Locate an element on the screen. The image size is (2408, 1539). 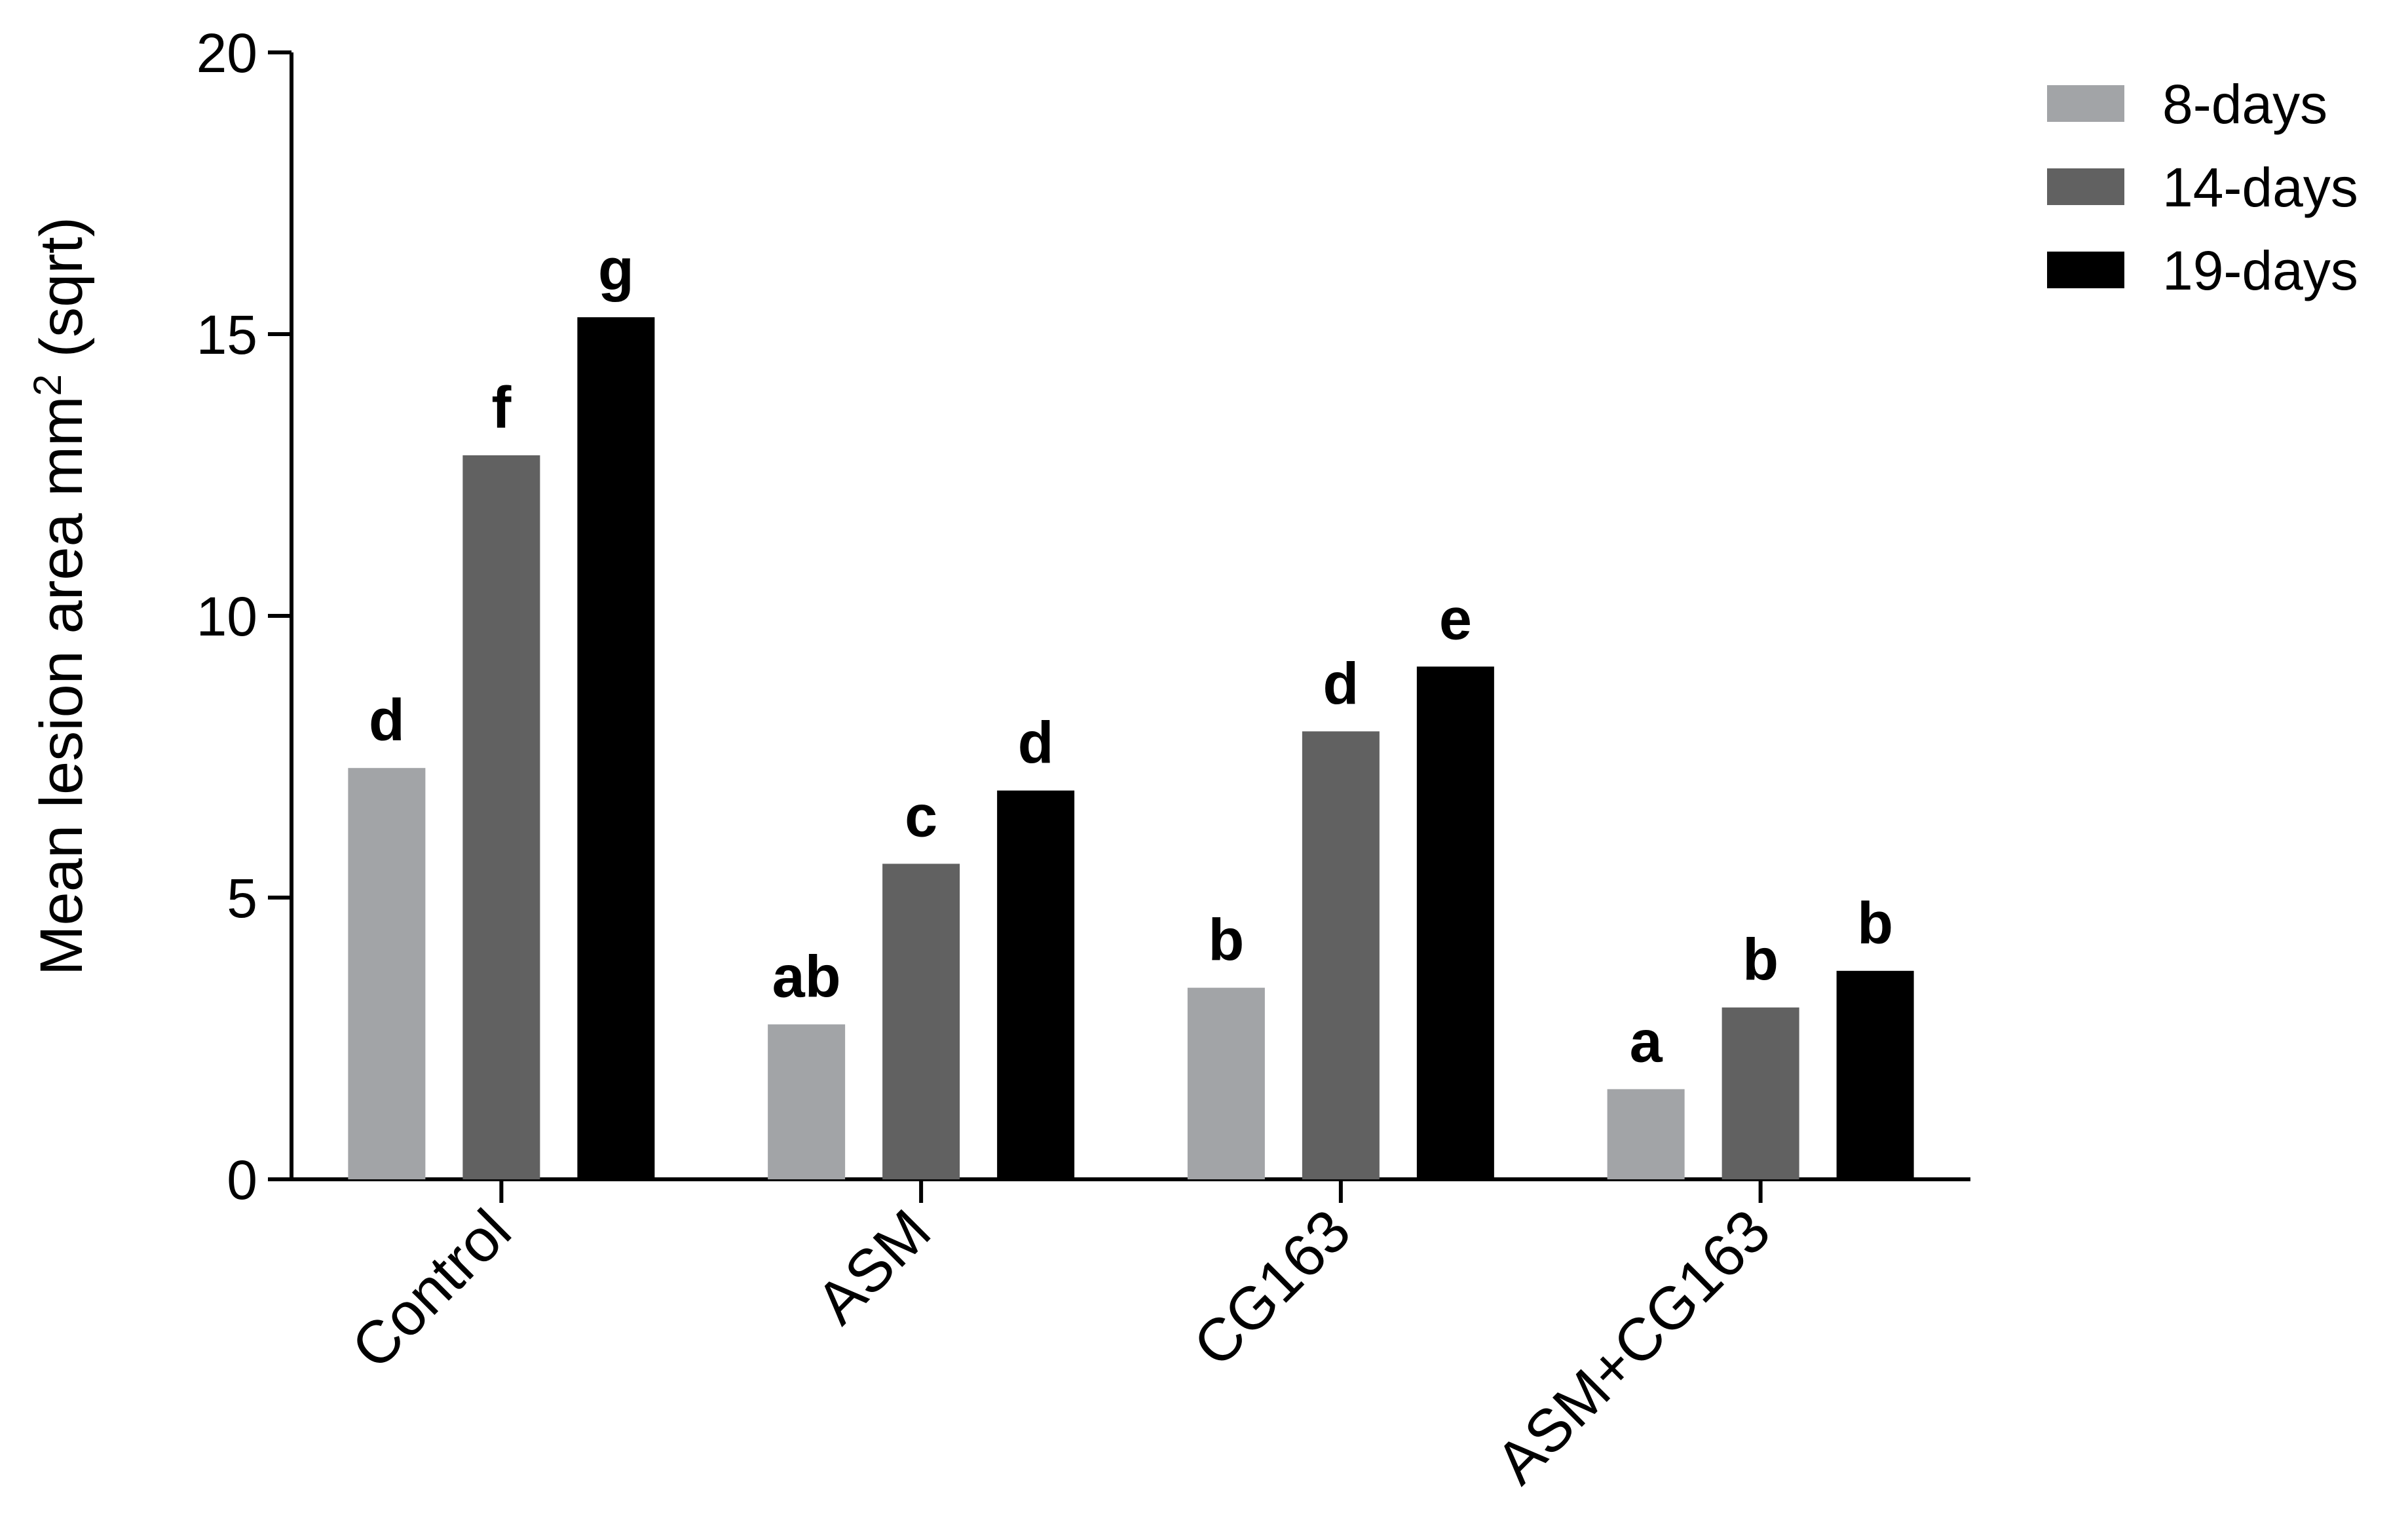
bar-14-days-Control is located at coordinates (501, 817).